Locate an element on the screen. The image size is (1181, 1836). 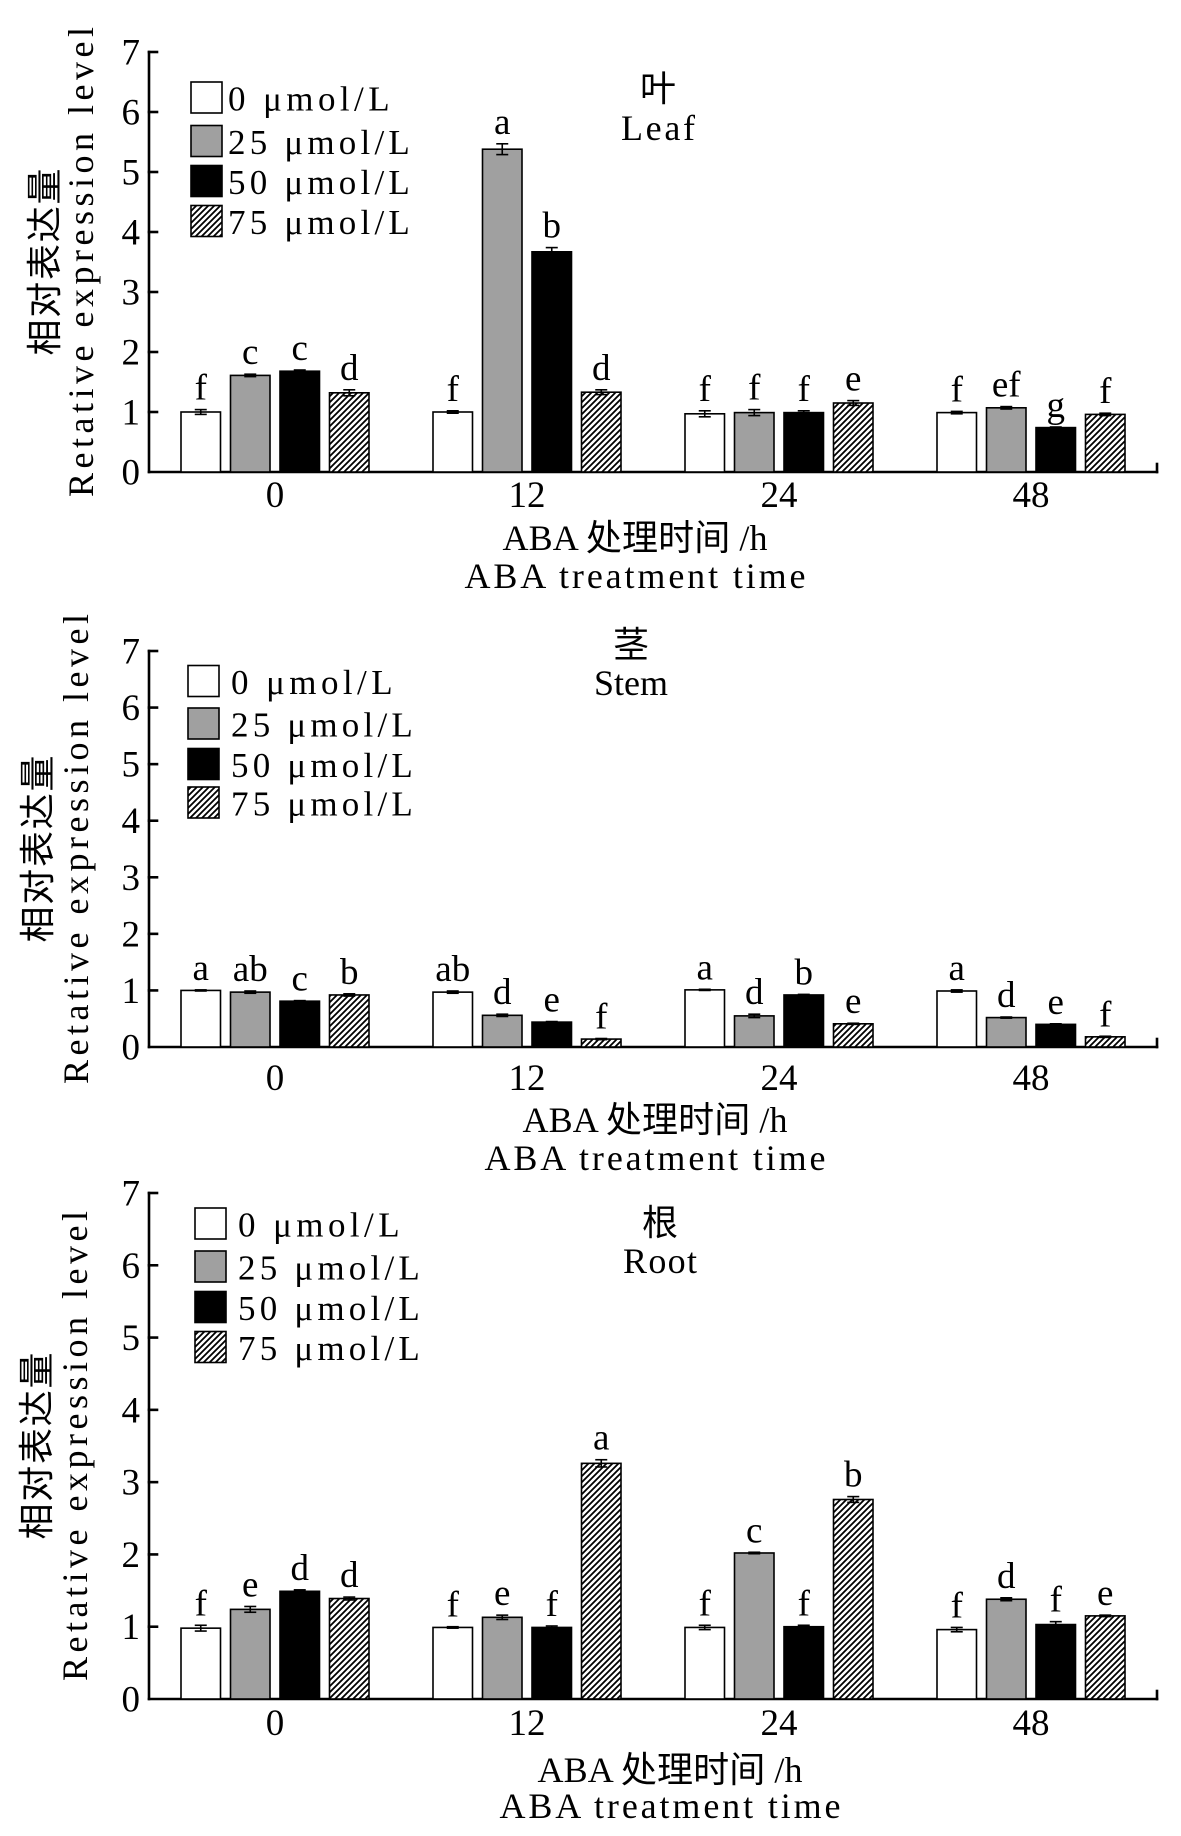
legend-item: 0 μmol/L is located at coordinates (290, 682).